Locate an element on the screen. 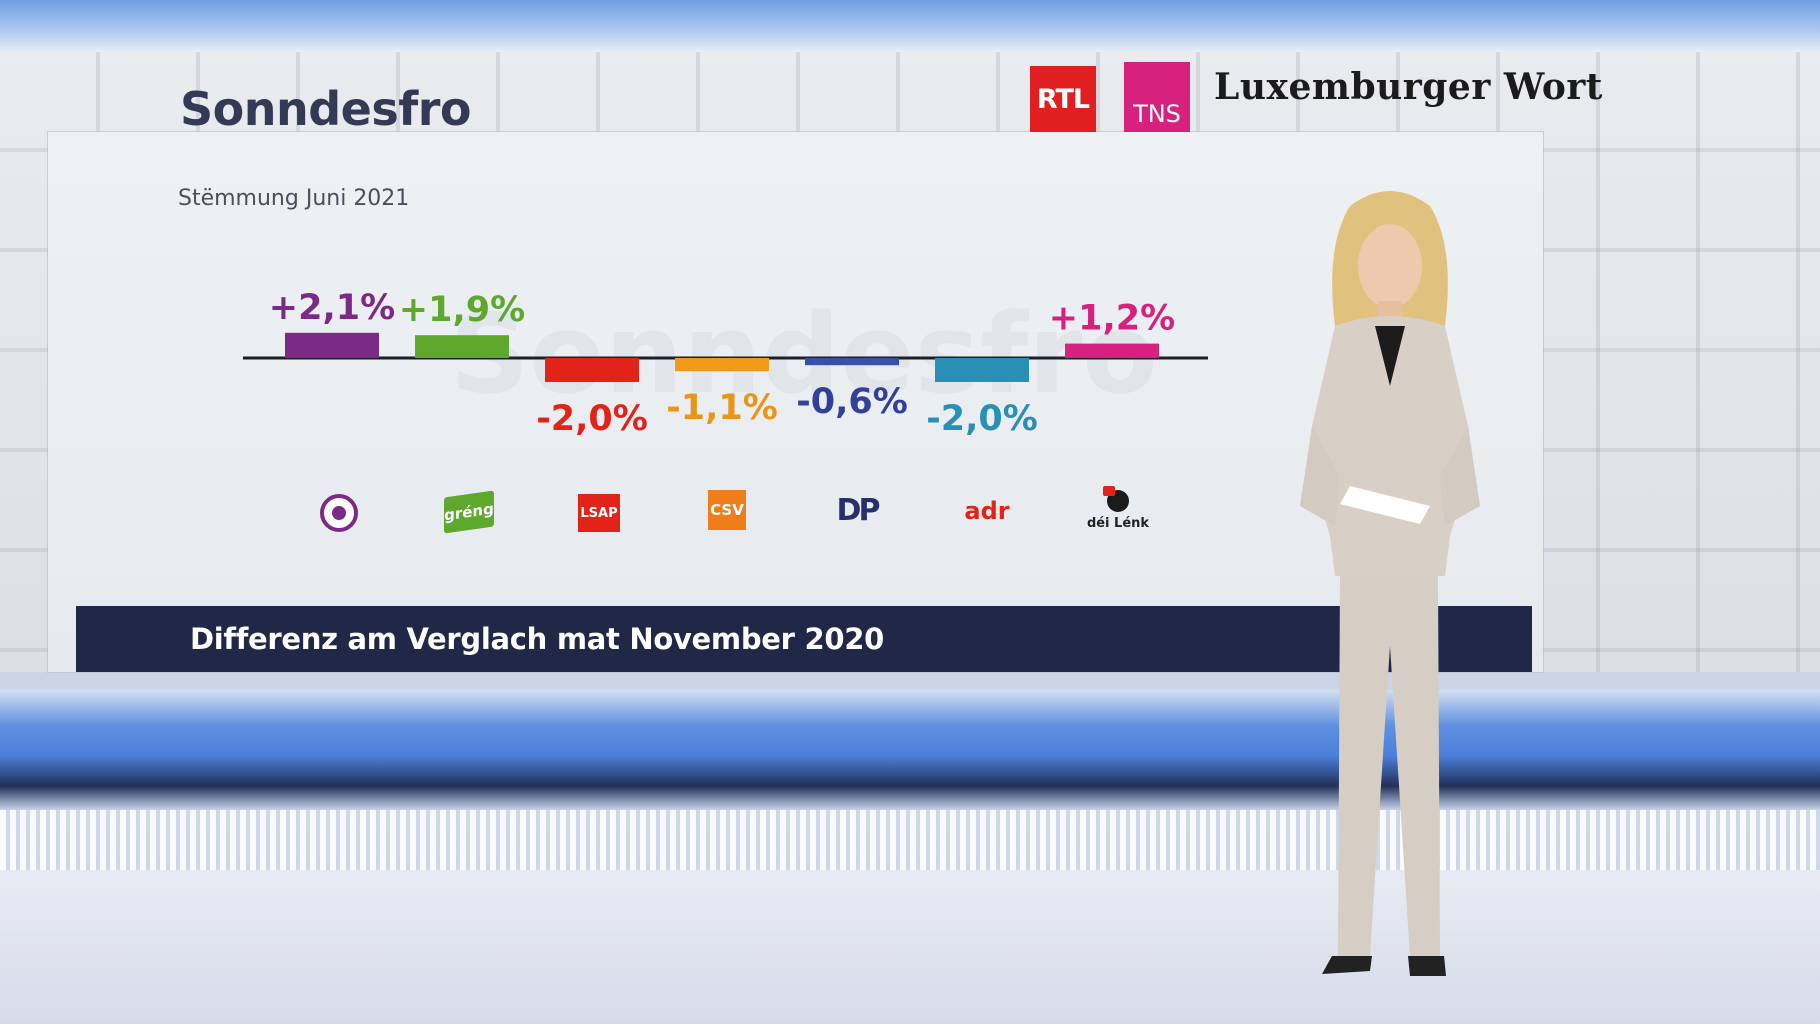 This screenshot has width=1820, height=1024. csv-icon: CSV is located at coordinates (727, 510).